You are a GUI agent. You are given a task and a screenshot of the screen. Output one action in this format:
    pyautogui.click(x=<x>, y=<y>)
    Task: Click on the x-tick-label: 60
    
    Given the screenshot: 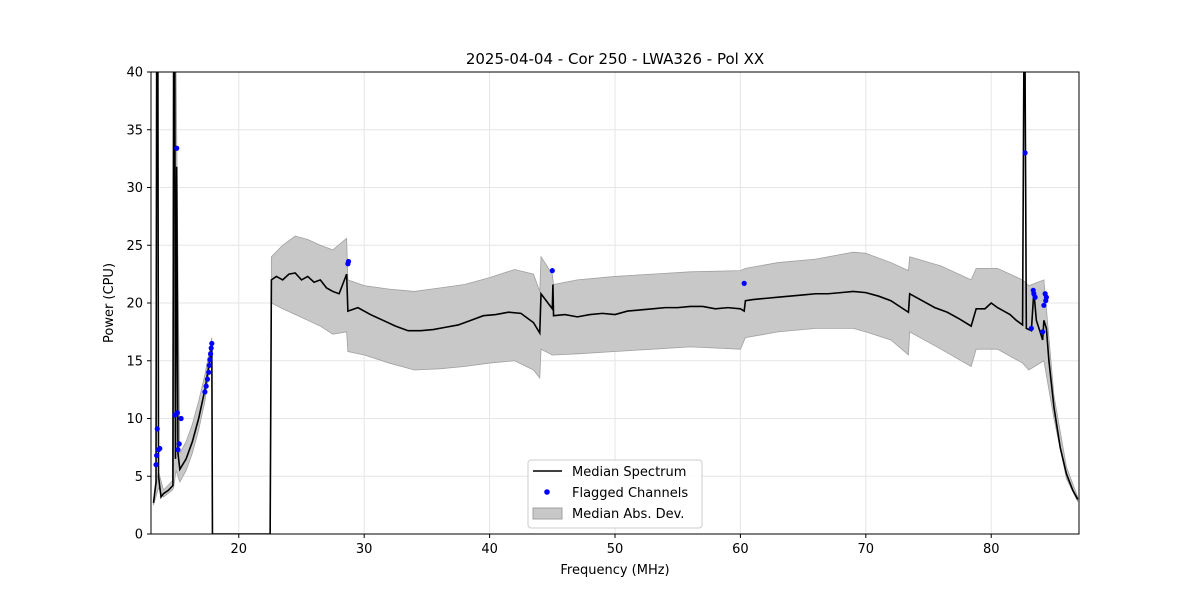 What is the action you would take?
    pyautogui.click(x=740, y=549)
    